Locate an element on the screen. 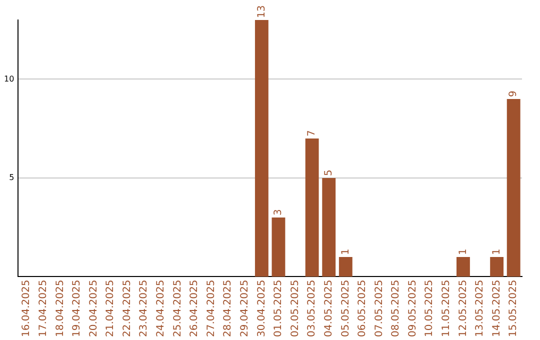  x-tick-label: 08.05.2025 is located at coordinates (396, 309).